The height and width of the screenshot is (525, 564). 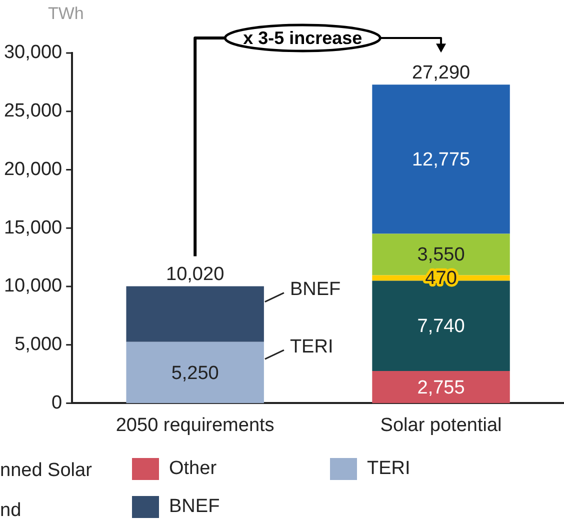 What do you see at coordinates (302, 38) in the screenshot?
I see `text: x 3-5 increase` at bounding box center [302, 38].